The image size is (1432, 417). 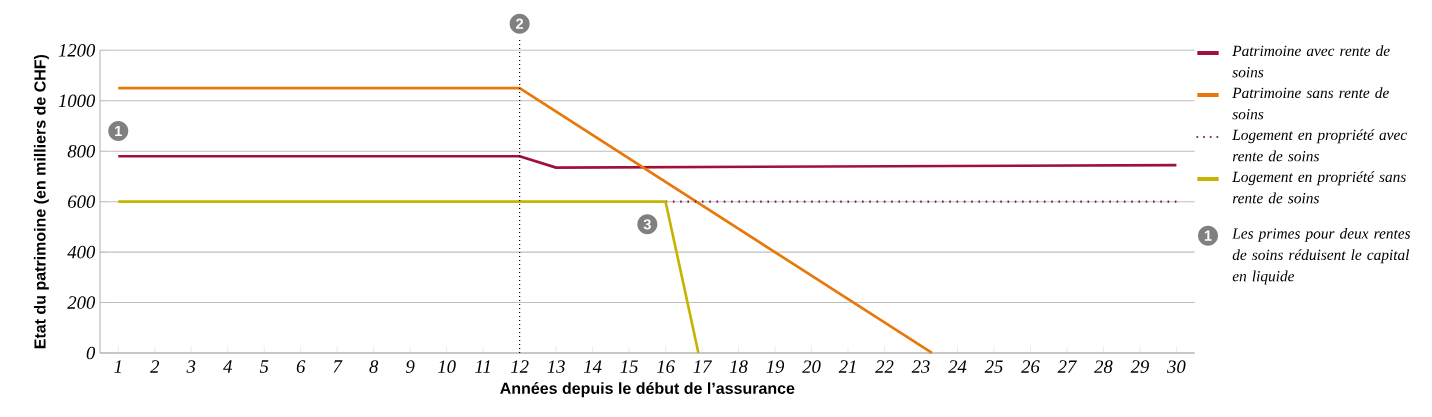 I want to click on x-tick-label: 19, so click(x=775, y=366).